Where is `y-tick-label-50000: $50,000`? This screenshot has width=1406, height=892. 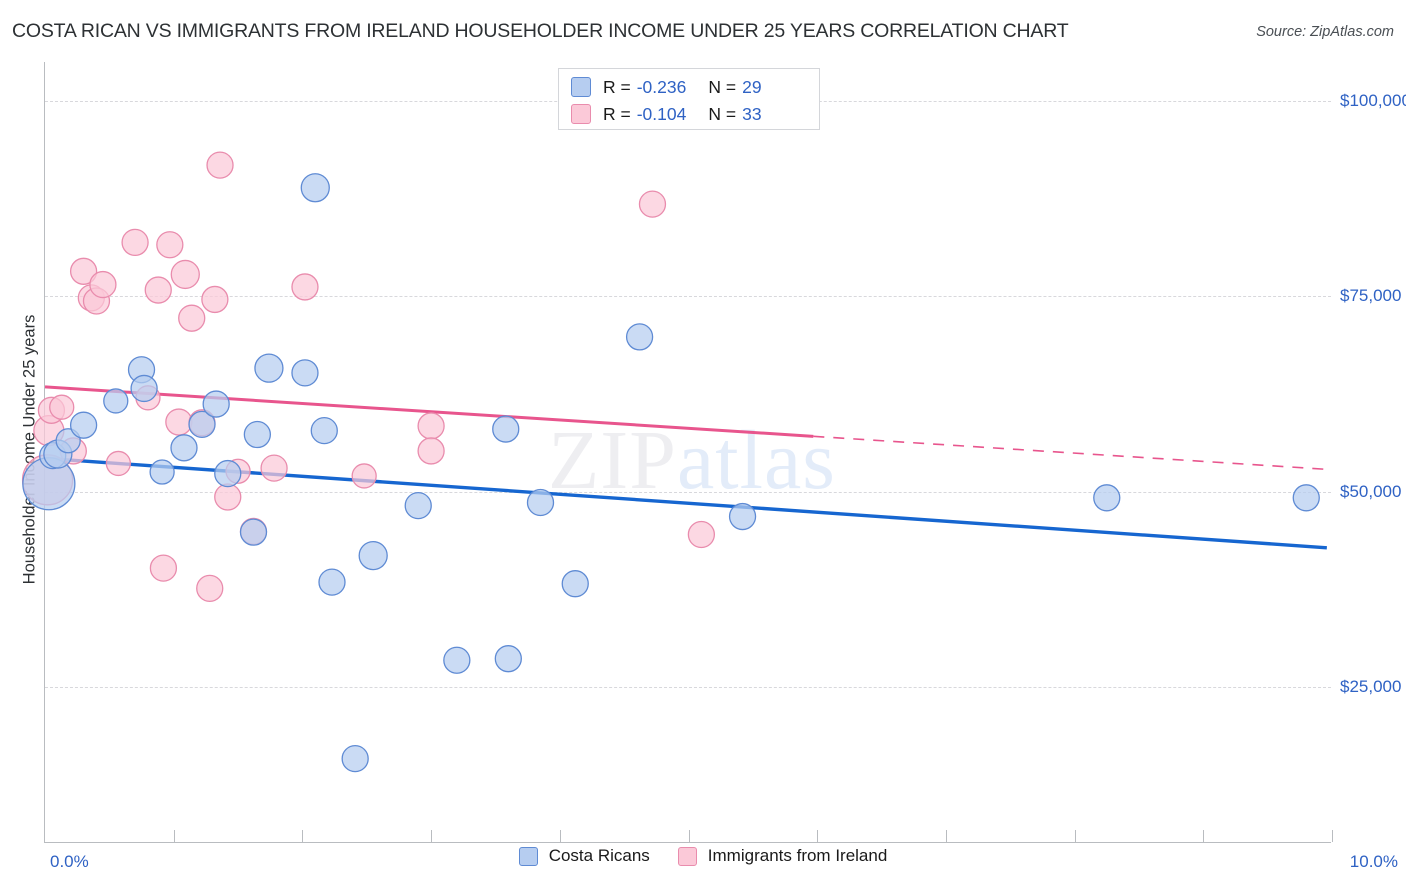 y-tick-label-50000: $50,000 is located at coordinates (1371, 491).